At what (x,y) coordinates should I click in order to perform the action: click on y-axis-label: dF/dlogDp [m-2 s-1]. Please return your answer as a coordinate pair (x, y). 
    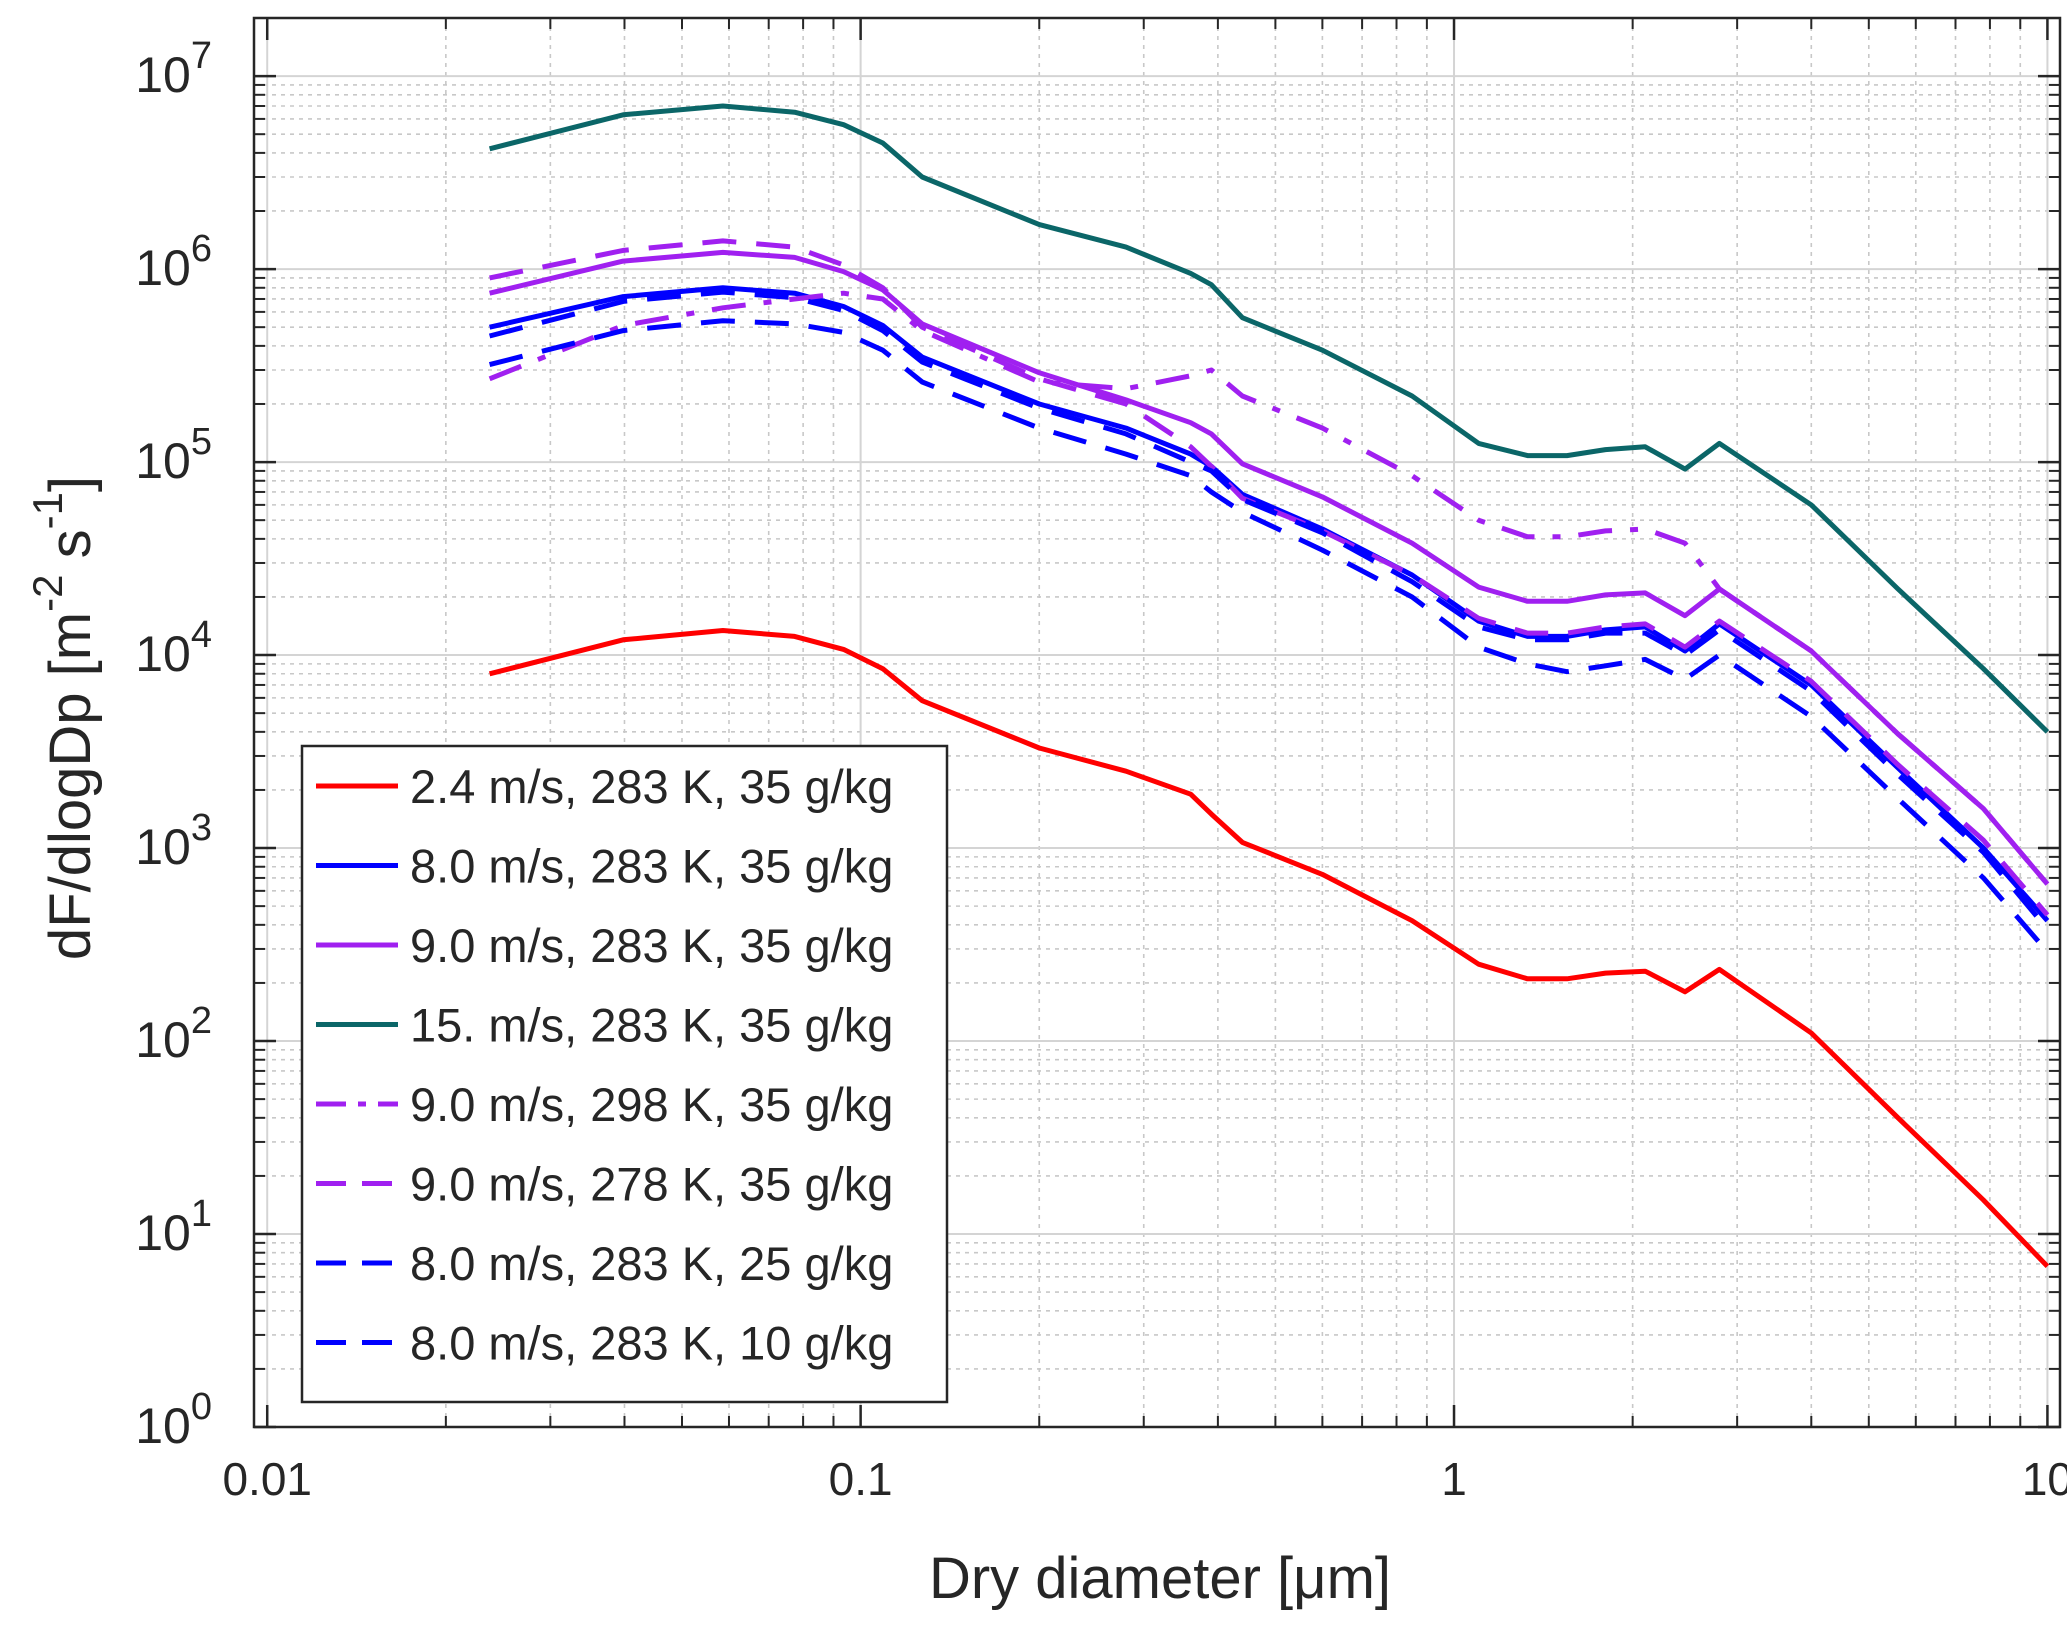
    Looking at the image, I should click on (63, 718).